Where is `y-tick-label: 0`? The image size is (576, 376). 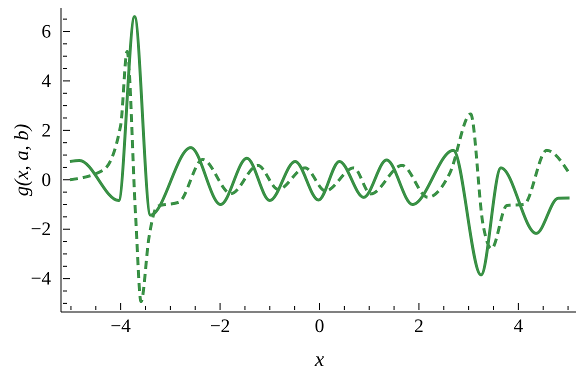 y-tick-label: 0 is located at coordinates (46, 180).